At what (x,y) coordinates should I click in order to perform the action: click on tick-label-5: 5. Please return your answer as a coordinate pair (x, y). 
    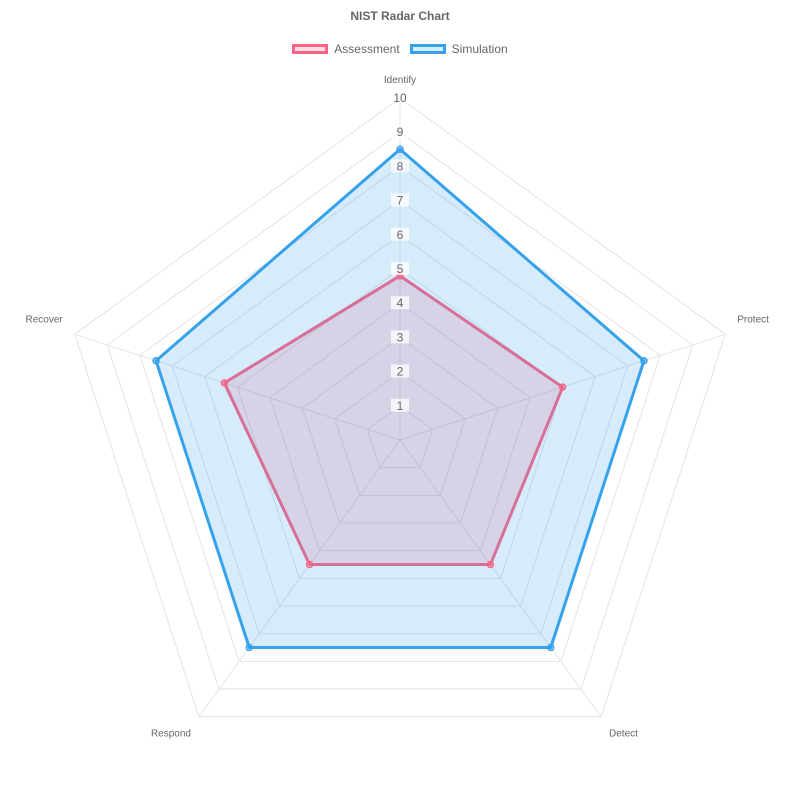
    Looking at the image, I should click on (400, 269).